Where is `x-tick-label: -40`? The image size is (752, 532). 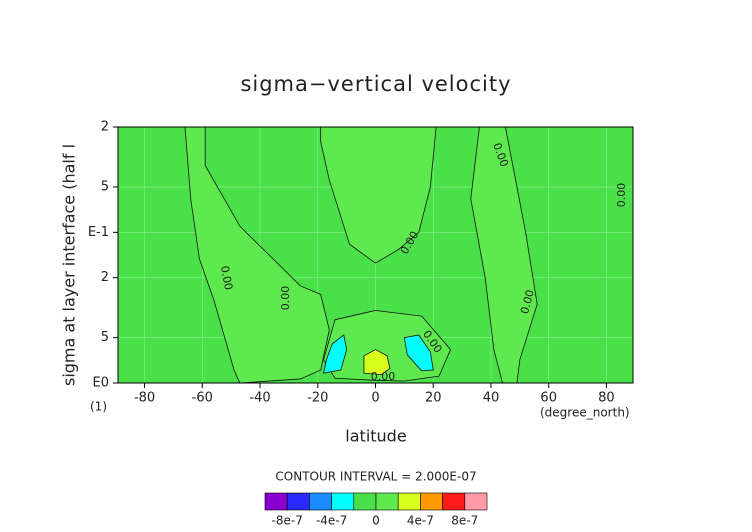 x-tick-label: -40 is located at coordinates (259, 398).